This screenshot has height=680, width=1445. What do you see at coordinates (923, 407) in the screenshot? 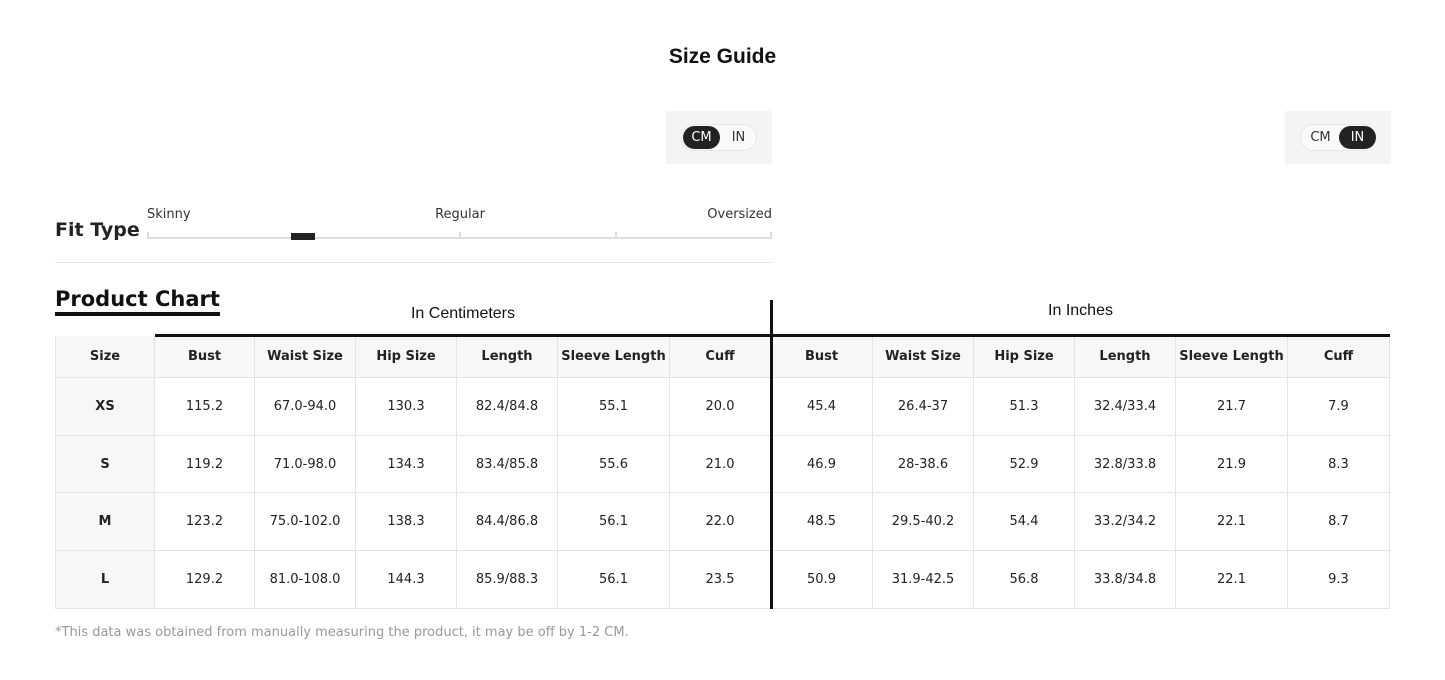
I see `table-cell: 26.4-37` at bounding box center [923, 407].